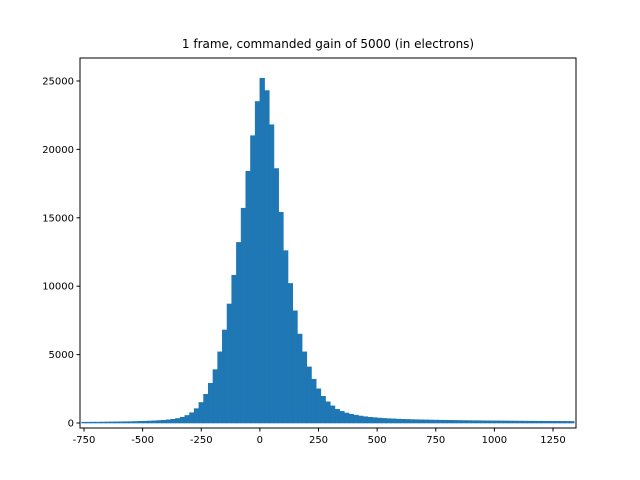 The image size is (640, 480). Describe the element at coordinates (552, 440) in the screenshot. I see `x-tick-label: 1250` at that location.